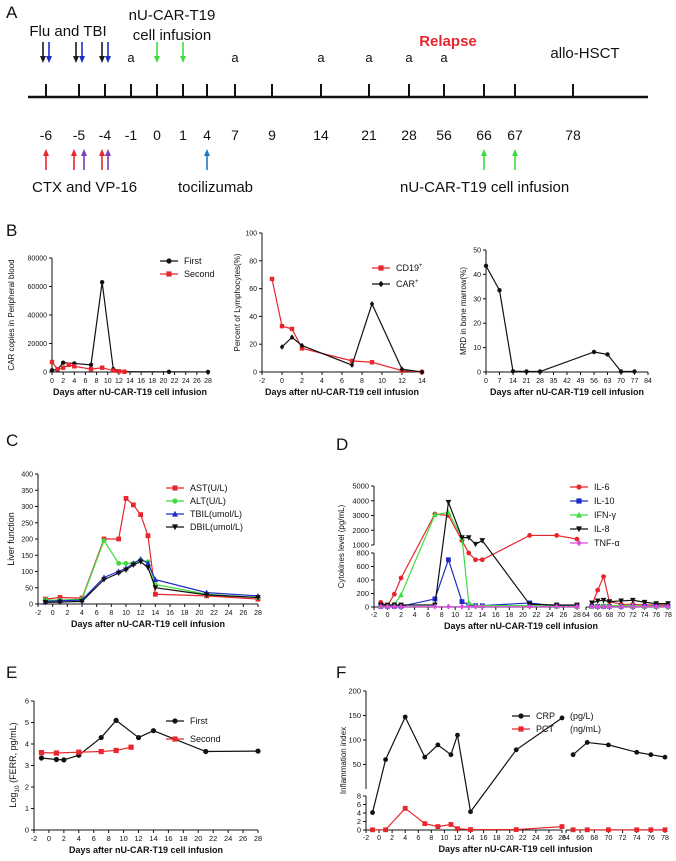  Describe the element at coordinates (207, 135) in the screenshot. I see `timeline-day: 4` at that location.